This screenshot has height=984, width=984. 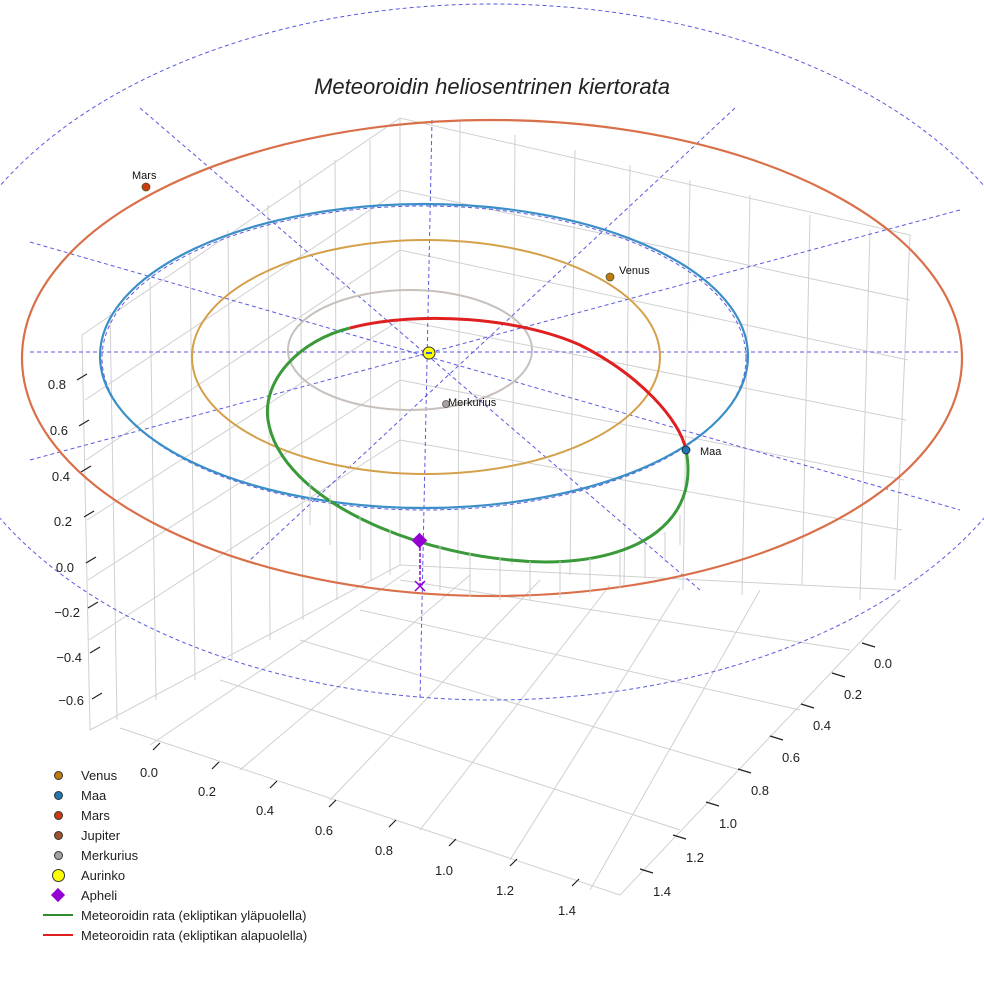 I want to click on meteoroid-orbit-below, so click(x=518, y=383).